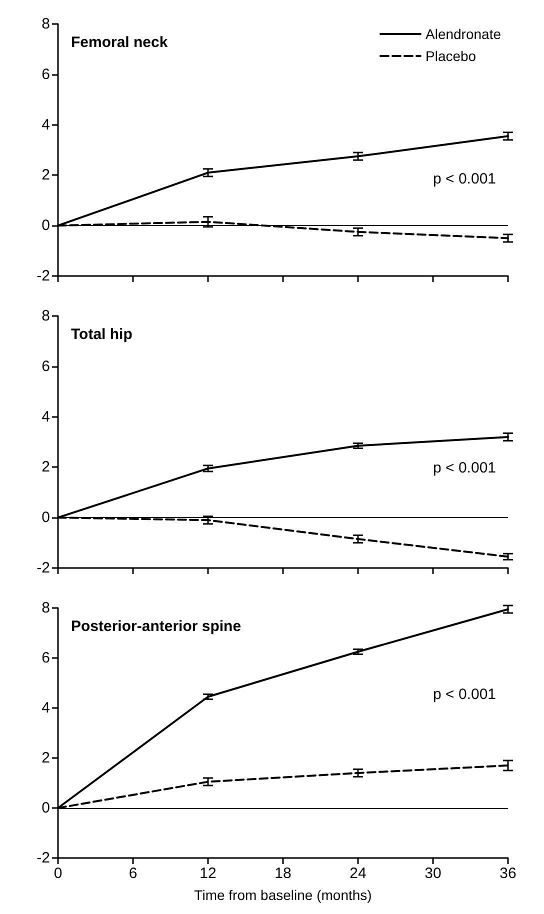 The height and width of the screenshot is (914, 544). What do you see at coordinates (508, 873) in the screenshot?
I see `x-tick-label: 36` at bounding box center [508, 873].